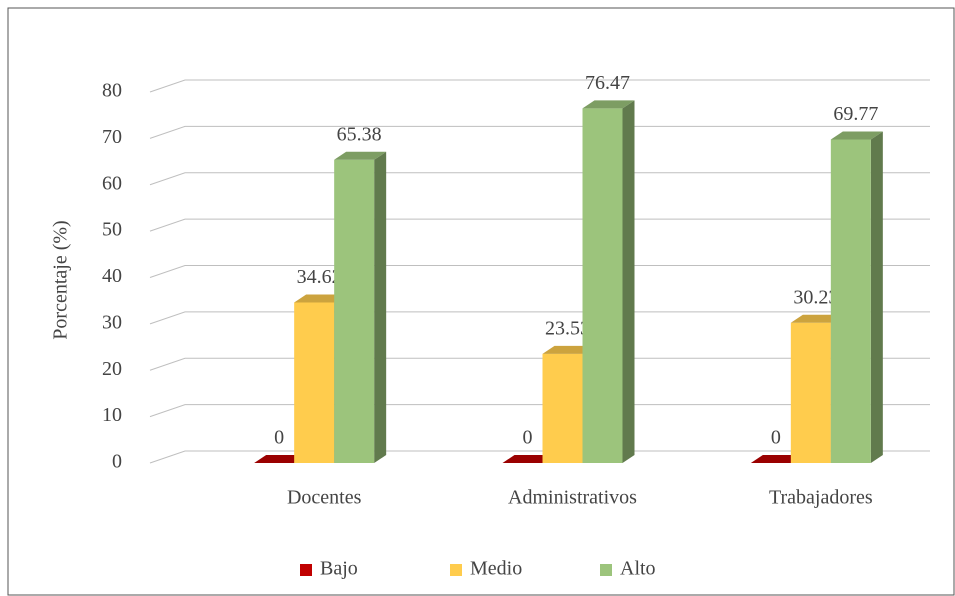 This screenshot has width=955, height=596. Describe the element at coordinates (112, 415) in the screenshot. I see `y-tick-label: 10` at that location.